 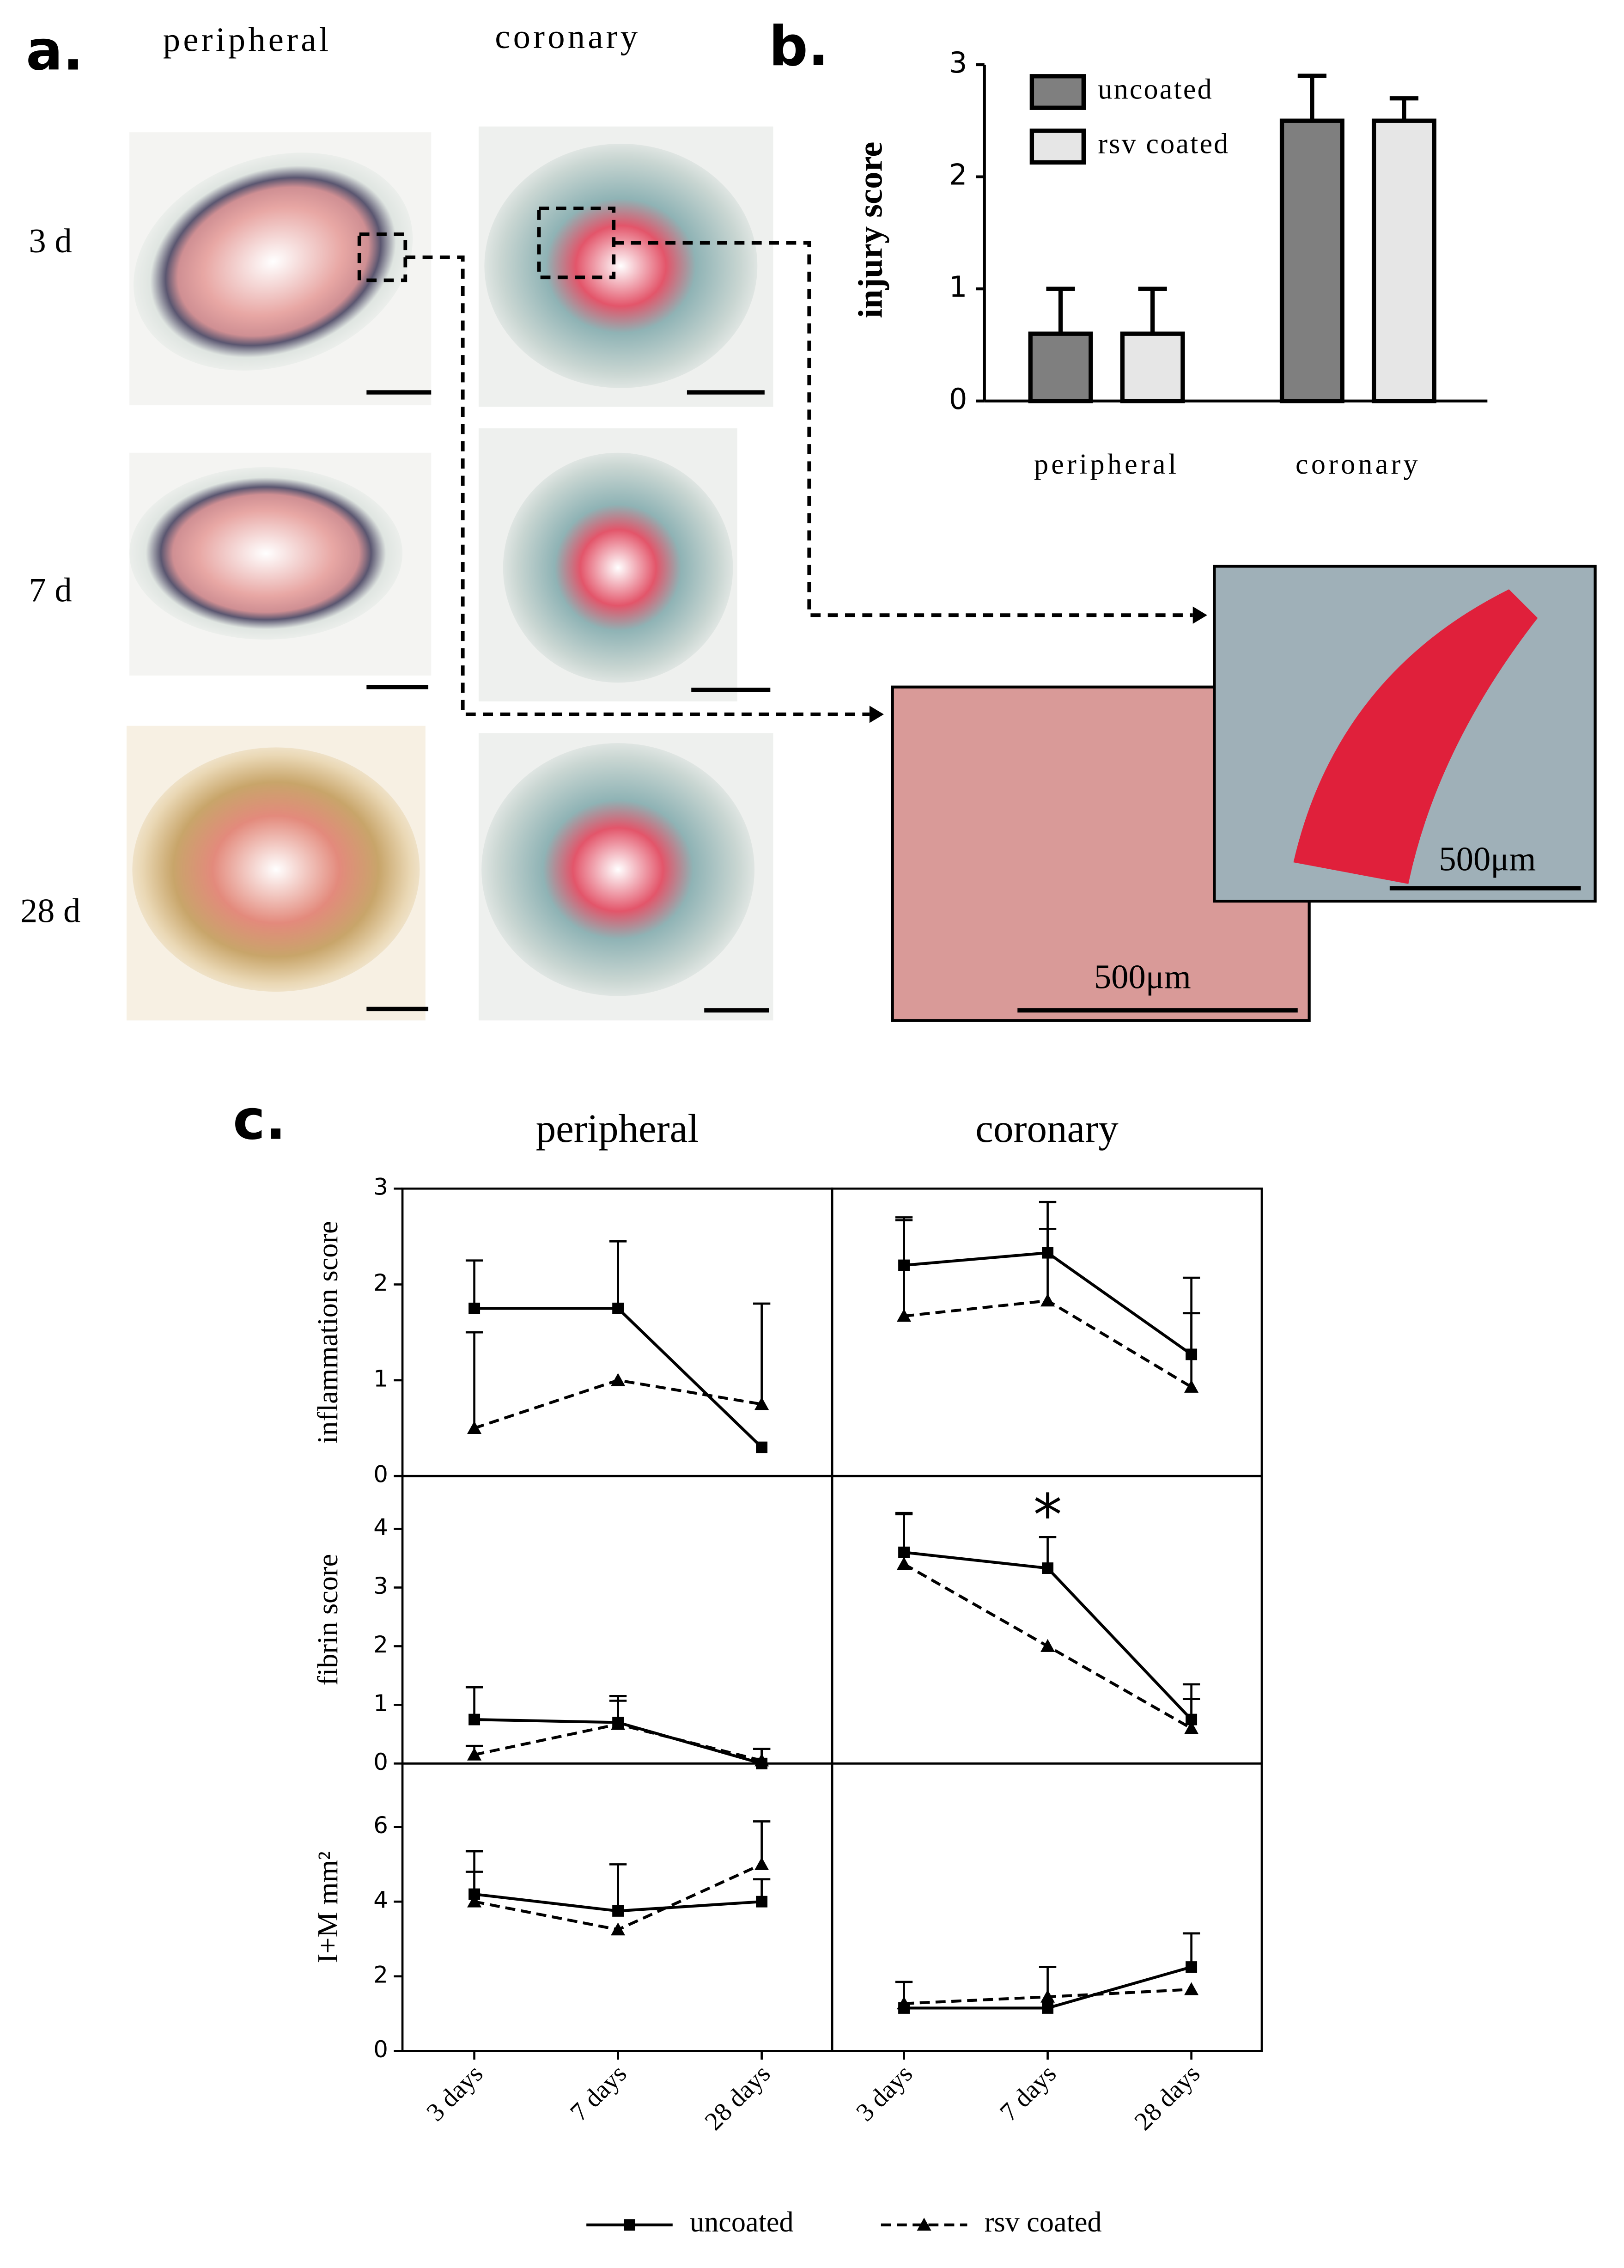 I want to click on panel-frame, so click(x=1047, y=1907).